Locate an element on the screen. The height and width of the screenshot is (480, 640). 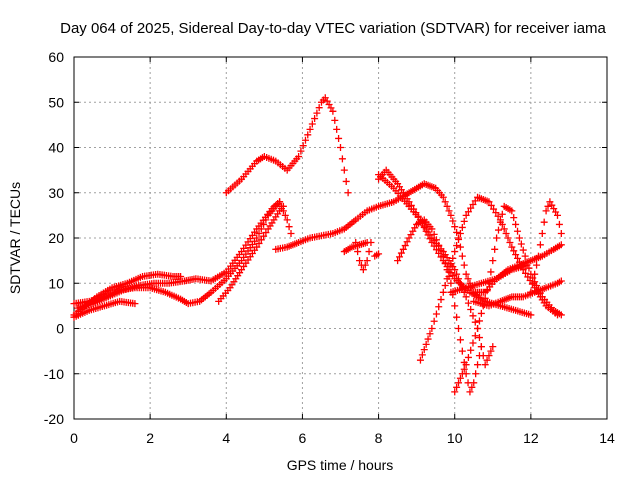
y-tick-label: 20 is located at coordinates (56, 238).